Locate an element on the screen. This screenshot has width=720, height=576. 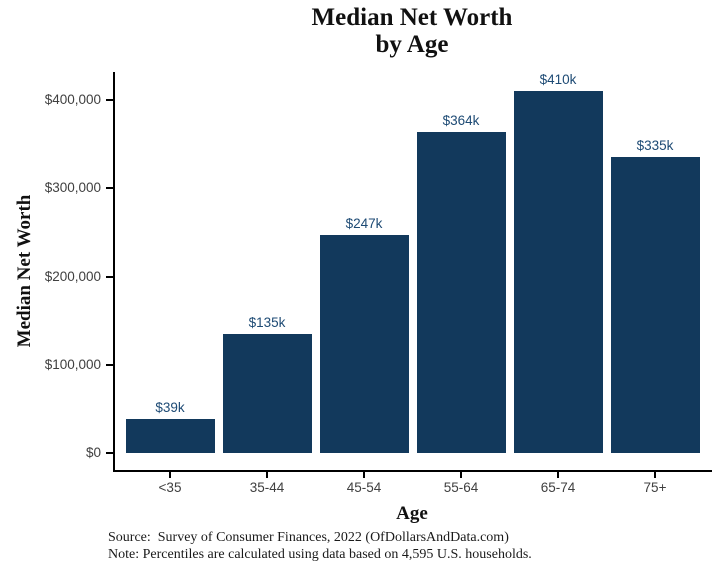
chart-title: Median Net Worth by Age is located at coordinates (412, 31).